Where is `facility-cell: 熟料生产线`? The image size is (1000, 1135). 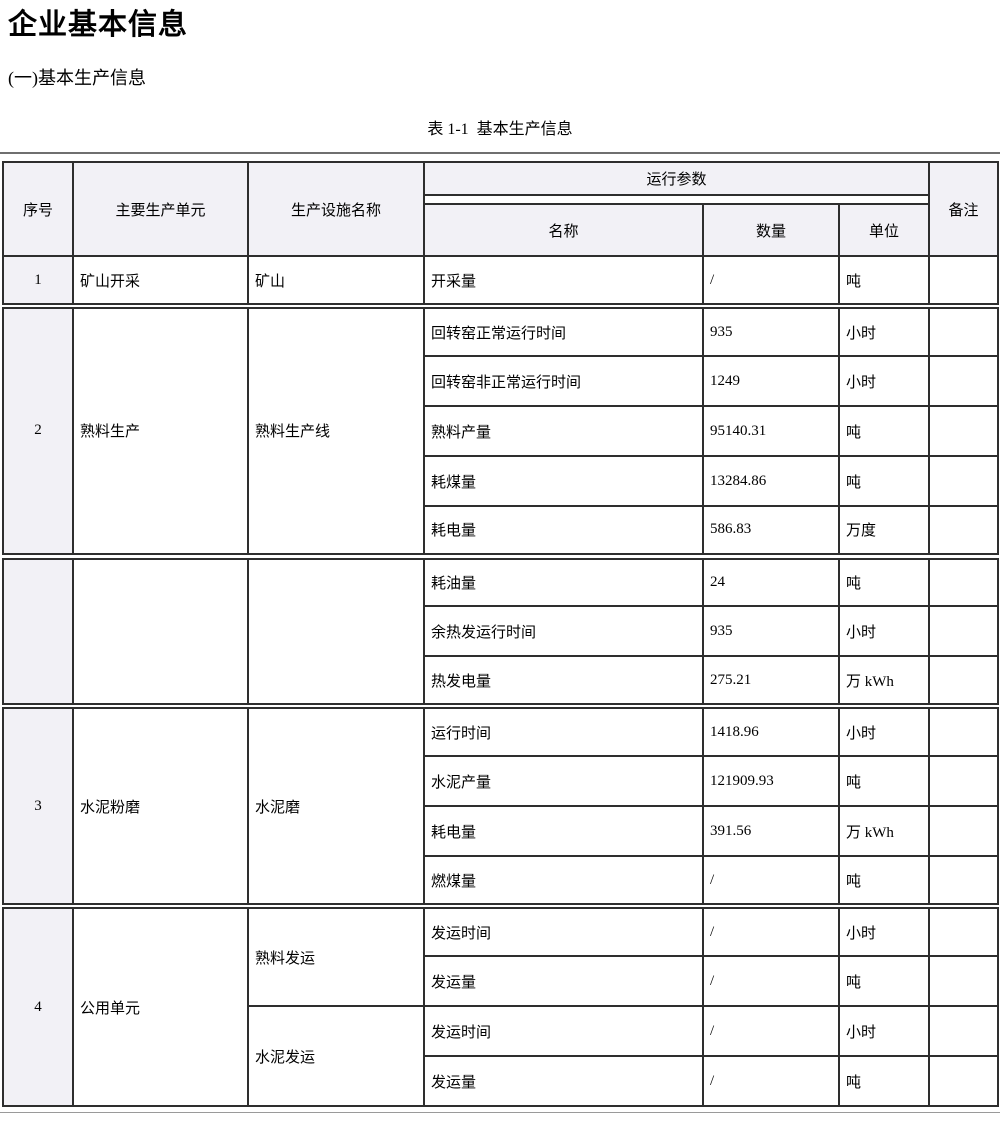 facility-cell: 熟料生产线 is located at coordinates (336, 430).